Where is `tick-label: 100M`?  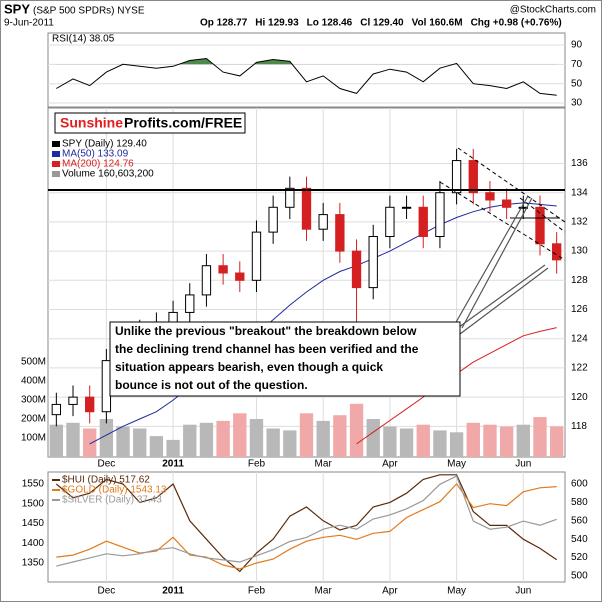 tick-label: 100M is located at coordinates (33, 438).